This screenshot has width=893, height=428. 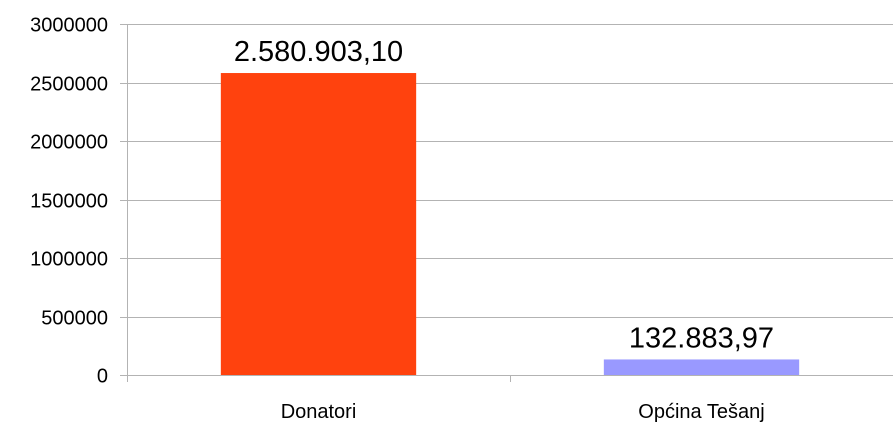 What do you see at coordinates (69, 143) in the screenshot?
I see `y-tick-label: 2000000` at bounding box center [69, 143].